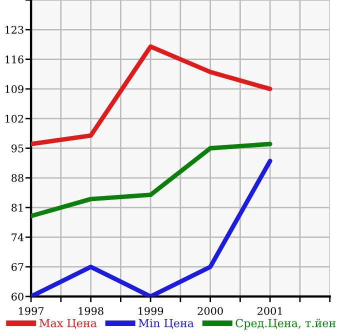  I want to click on x-tick-label: 1999, so click(151, 311).